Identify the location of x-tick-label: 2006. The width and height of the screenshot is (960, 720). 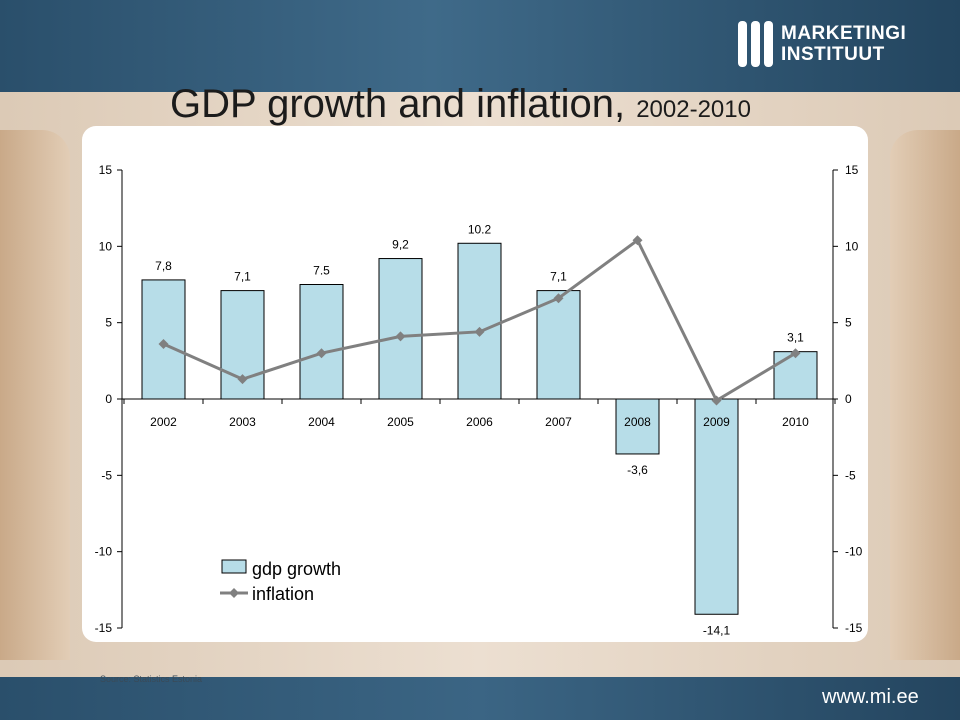
(479, 422).